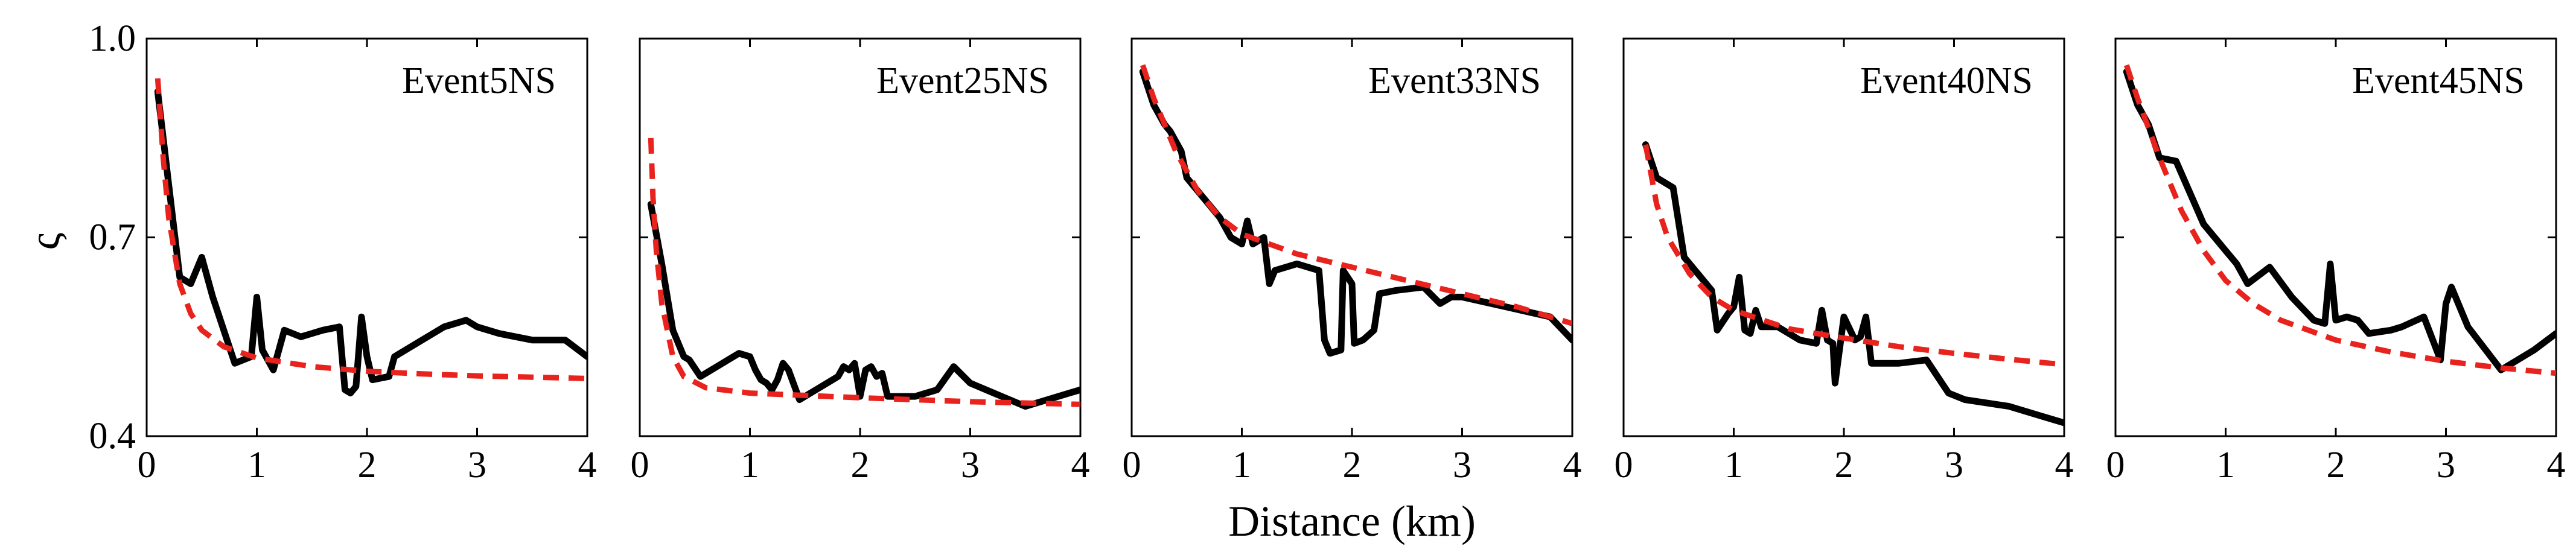 The height and width of the screenshot is (555, 2576). I want to click on panel-title: Event33NS, so click(1454, 80).